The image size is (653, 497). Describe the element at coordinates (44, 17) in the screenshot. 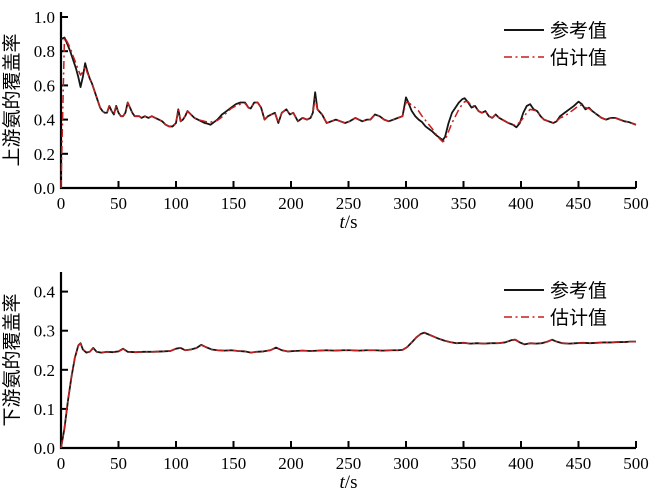

I see `y-tick-label: 1.0` at that location.